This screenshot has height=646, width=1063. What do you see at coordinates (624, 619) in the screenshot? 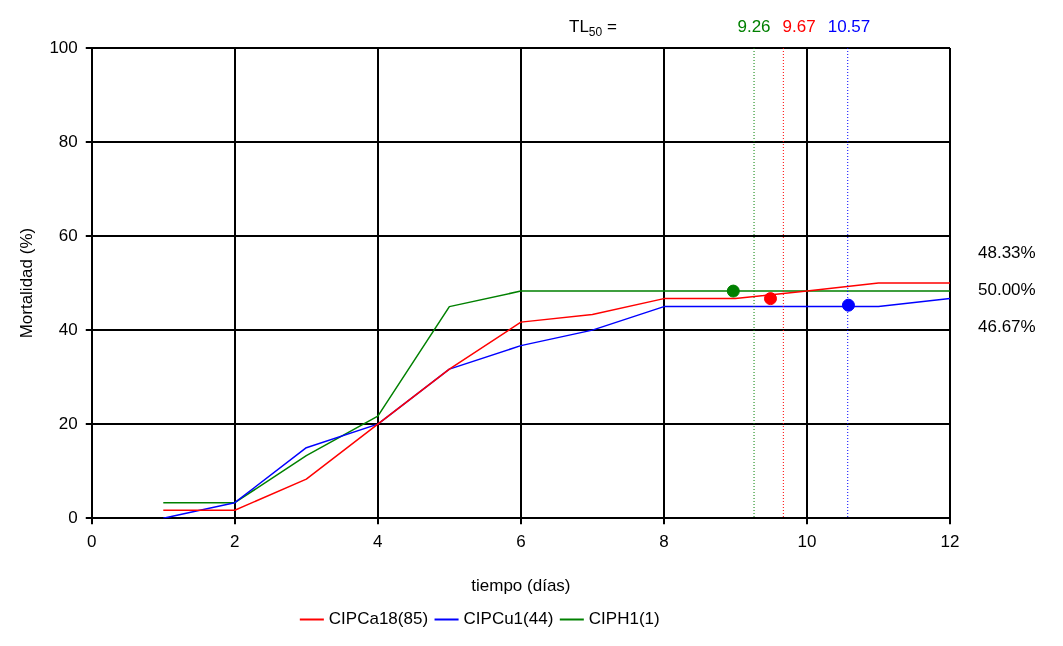
I see `legend-label: CIPH1(1)` at bounding box center [624, 619].